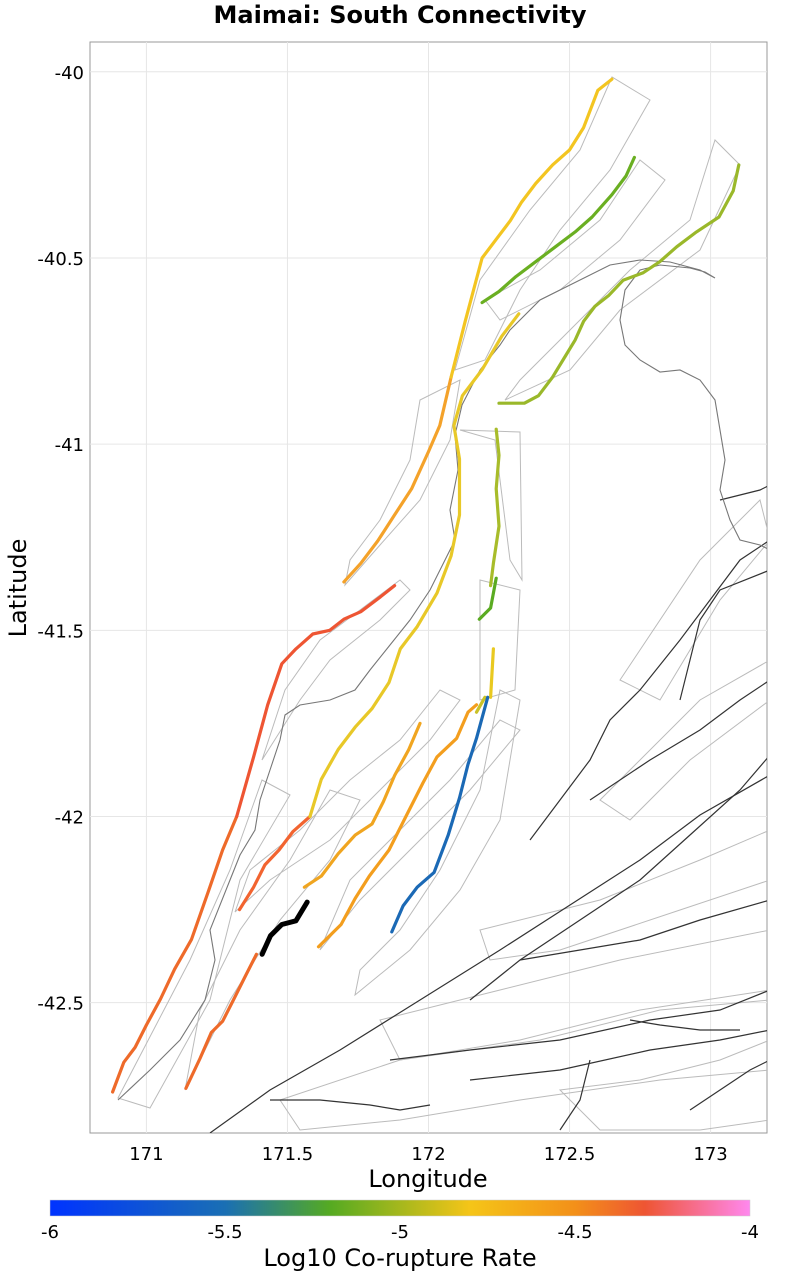  I want to click on y-tick-label: -42, so click(69, 817).